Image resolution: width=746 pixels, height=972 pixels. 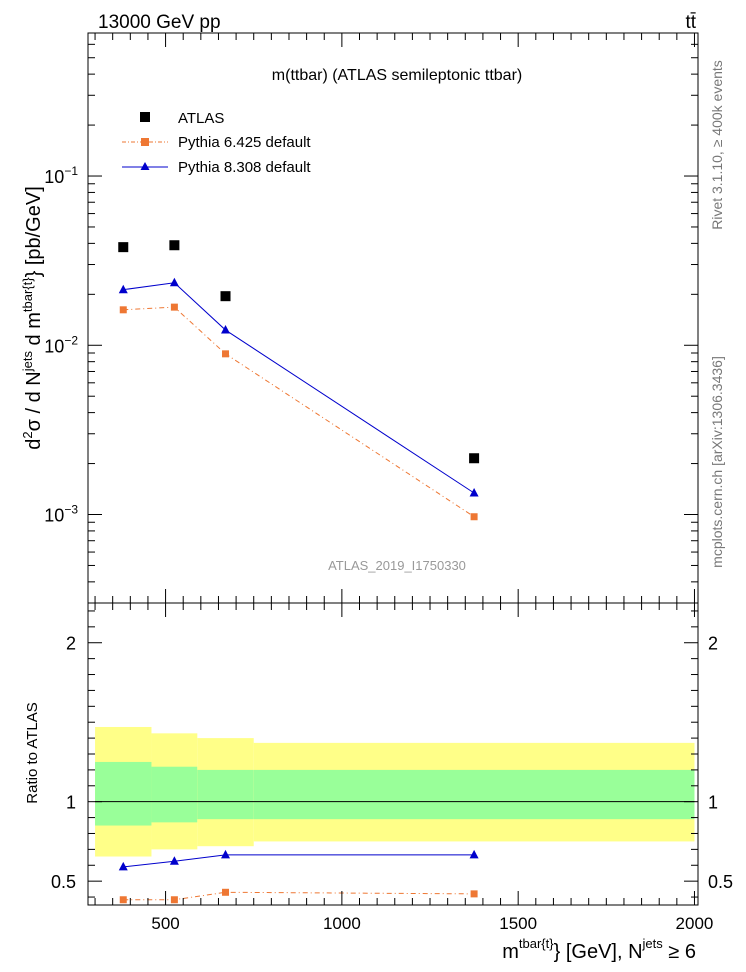 I want to click on ratio-series, so click(x=298, y=876).